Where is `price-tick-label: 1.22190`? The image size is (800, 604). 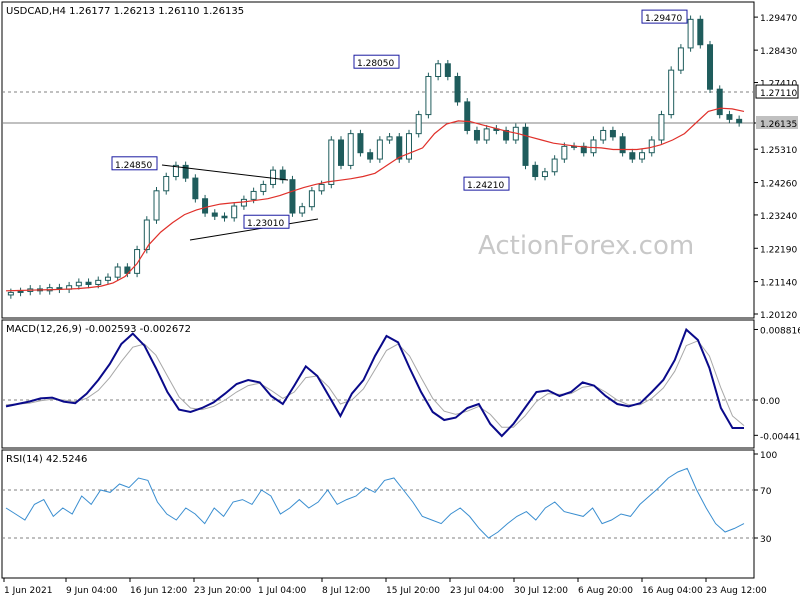 price-tick-label: 1.22190 is located at coordinates (778, 250).